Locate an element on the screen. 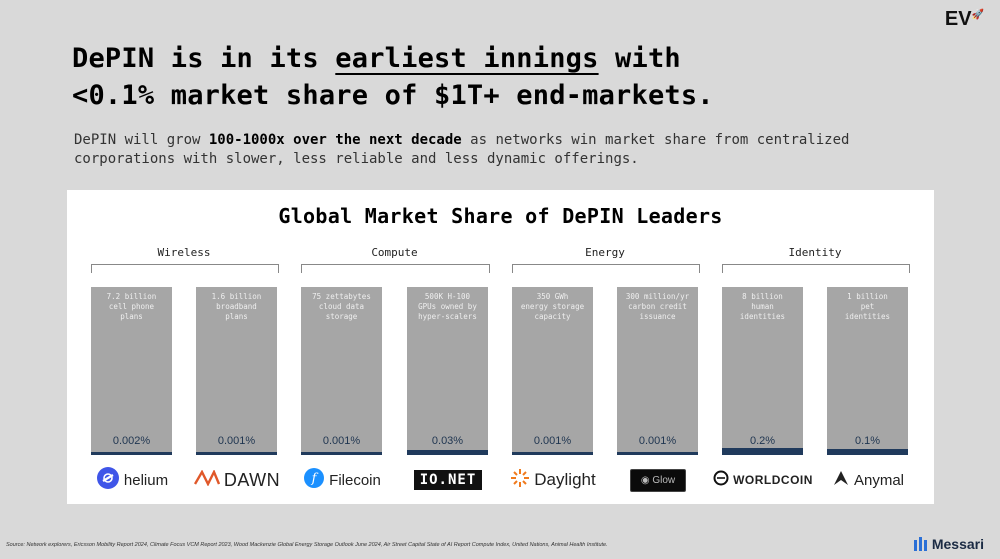  logo-anymal: Anymal is located at coordinates (868, 480).